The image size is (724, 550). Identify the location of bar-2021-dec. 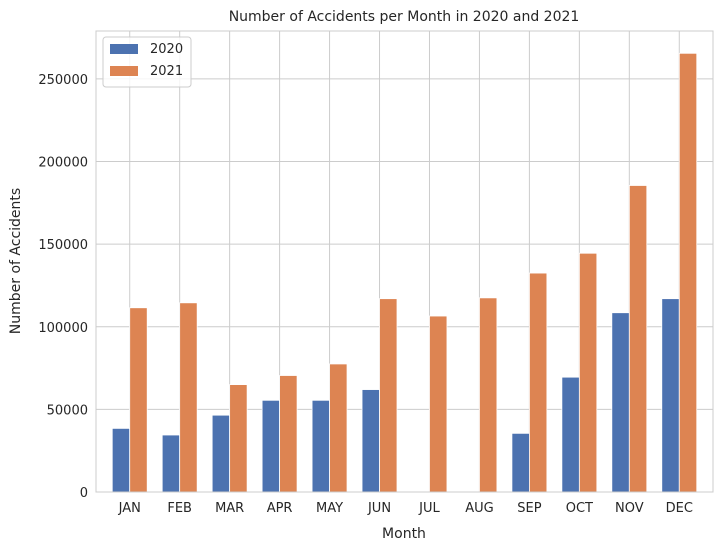
(688, 272).